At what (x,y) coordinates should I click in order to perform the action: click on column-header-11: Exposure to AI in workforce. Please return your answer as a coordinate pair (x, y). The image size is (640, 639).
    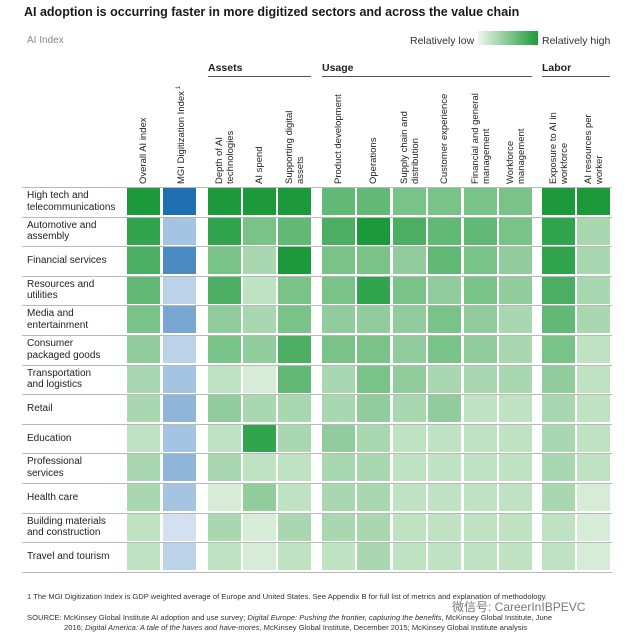
    Looking at the image, I should click on (558, 148).